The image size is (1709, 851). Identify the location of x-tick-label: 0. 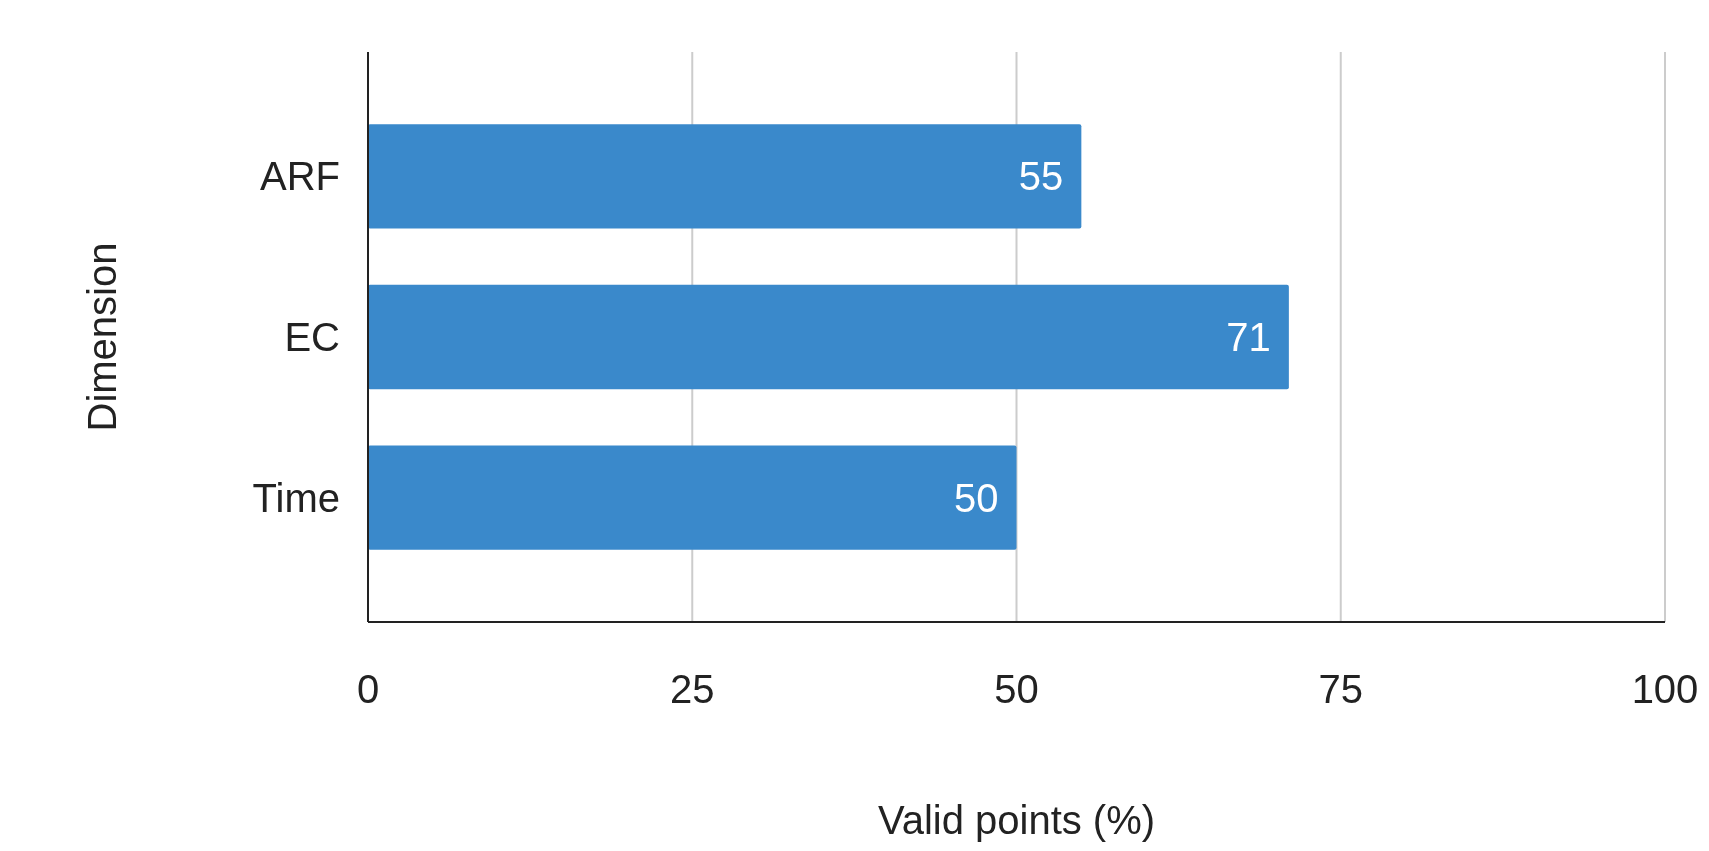
(368, 689).